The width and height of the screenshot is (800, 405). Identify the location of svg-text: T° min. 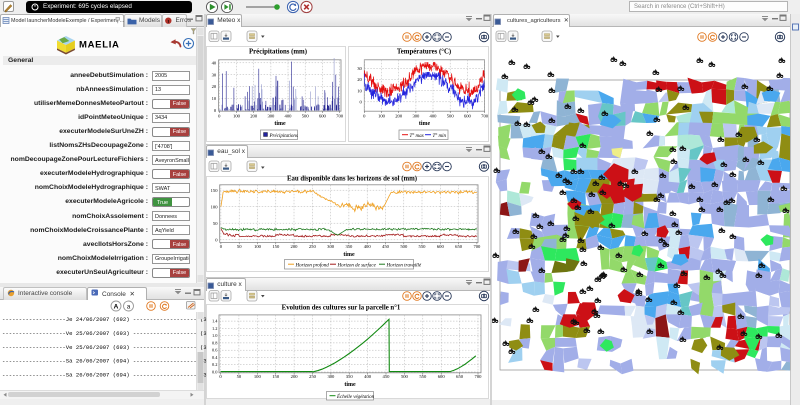
(440, 136).